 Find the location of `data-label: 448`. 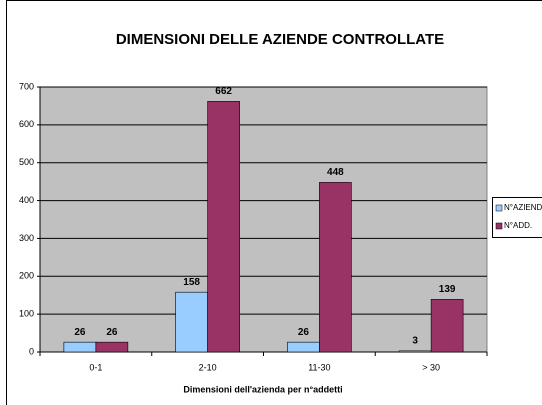

data-label: 448 is located at coordinates (335, 172).